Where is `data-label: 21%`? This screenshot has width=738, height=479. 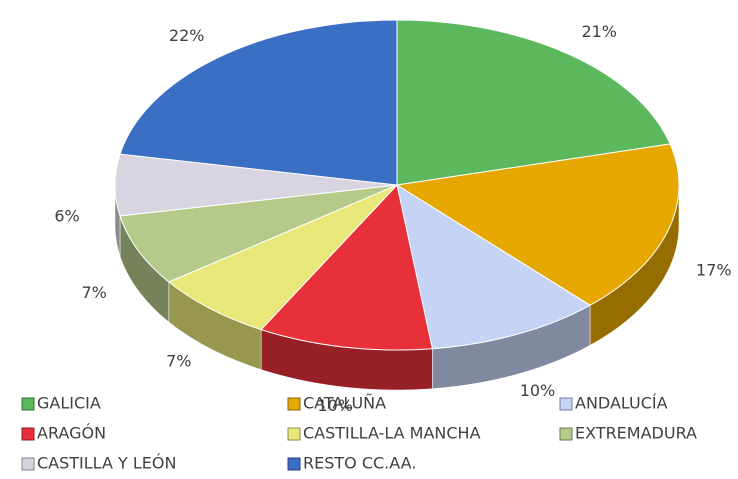
data-label: 21% is located at coordinates (599, 31).